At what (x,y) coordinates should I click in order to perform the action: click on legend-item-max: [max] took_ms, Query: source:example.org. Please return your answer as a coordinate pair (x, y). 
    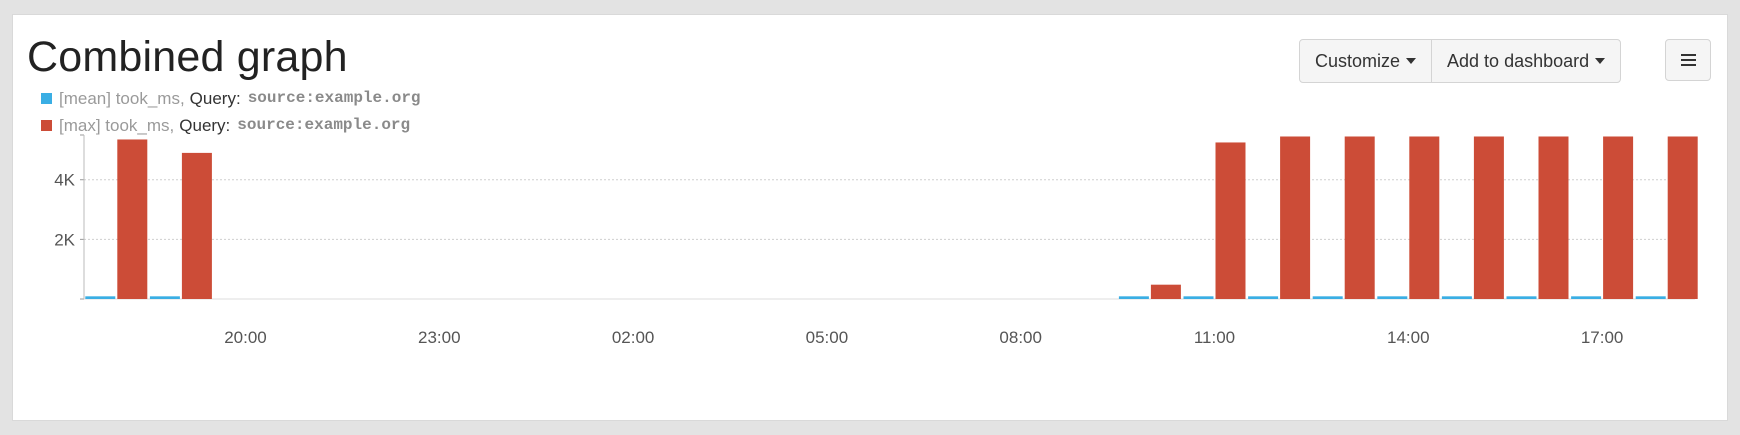
    Looking at the image, I should click on (231, 125).